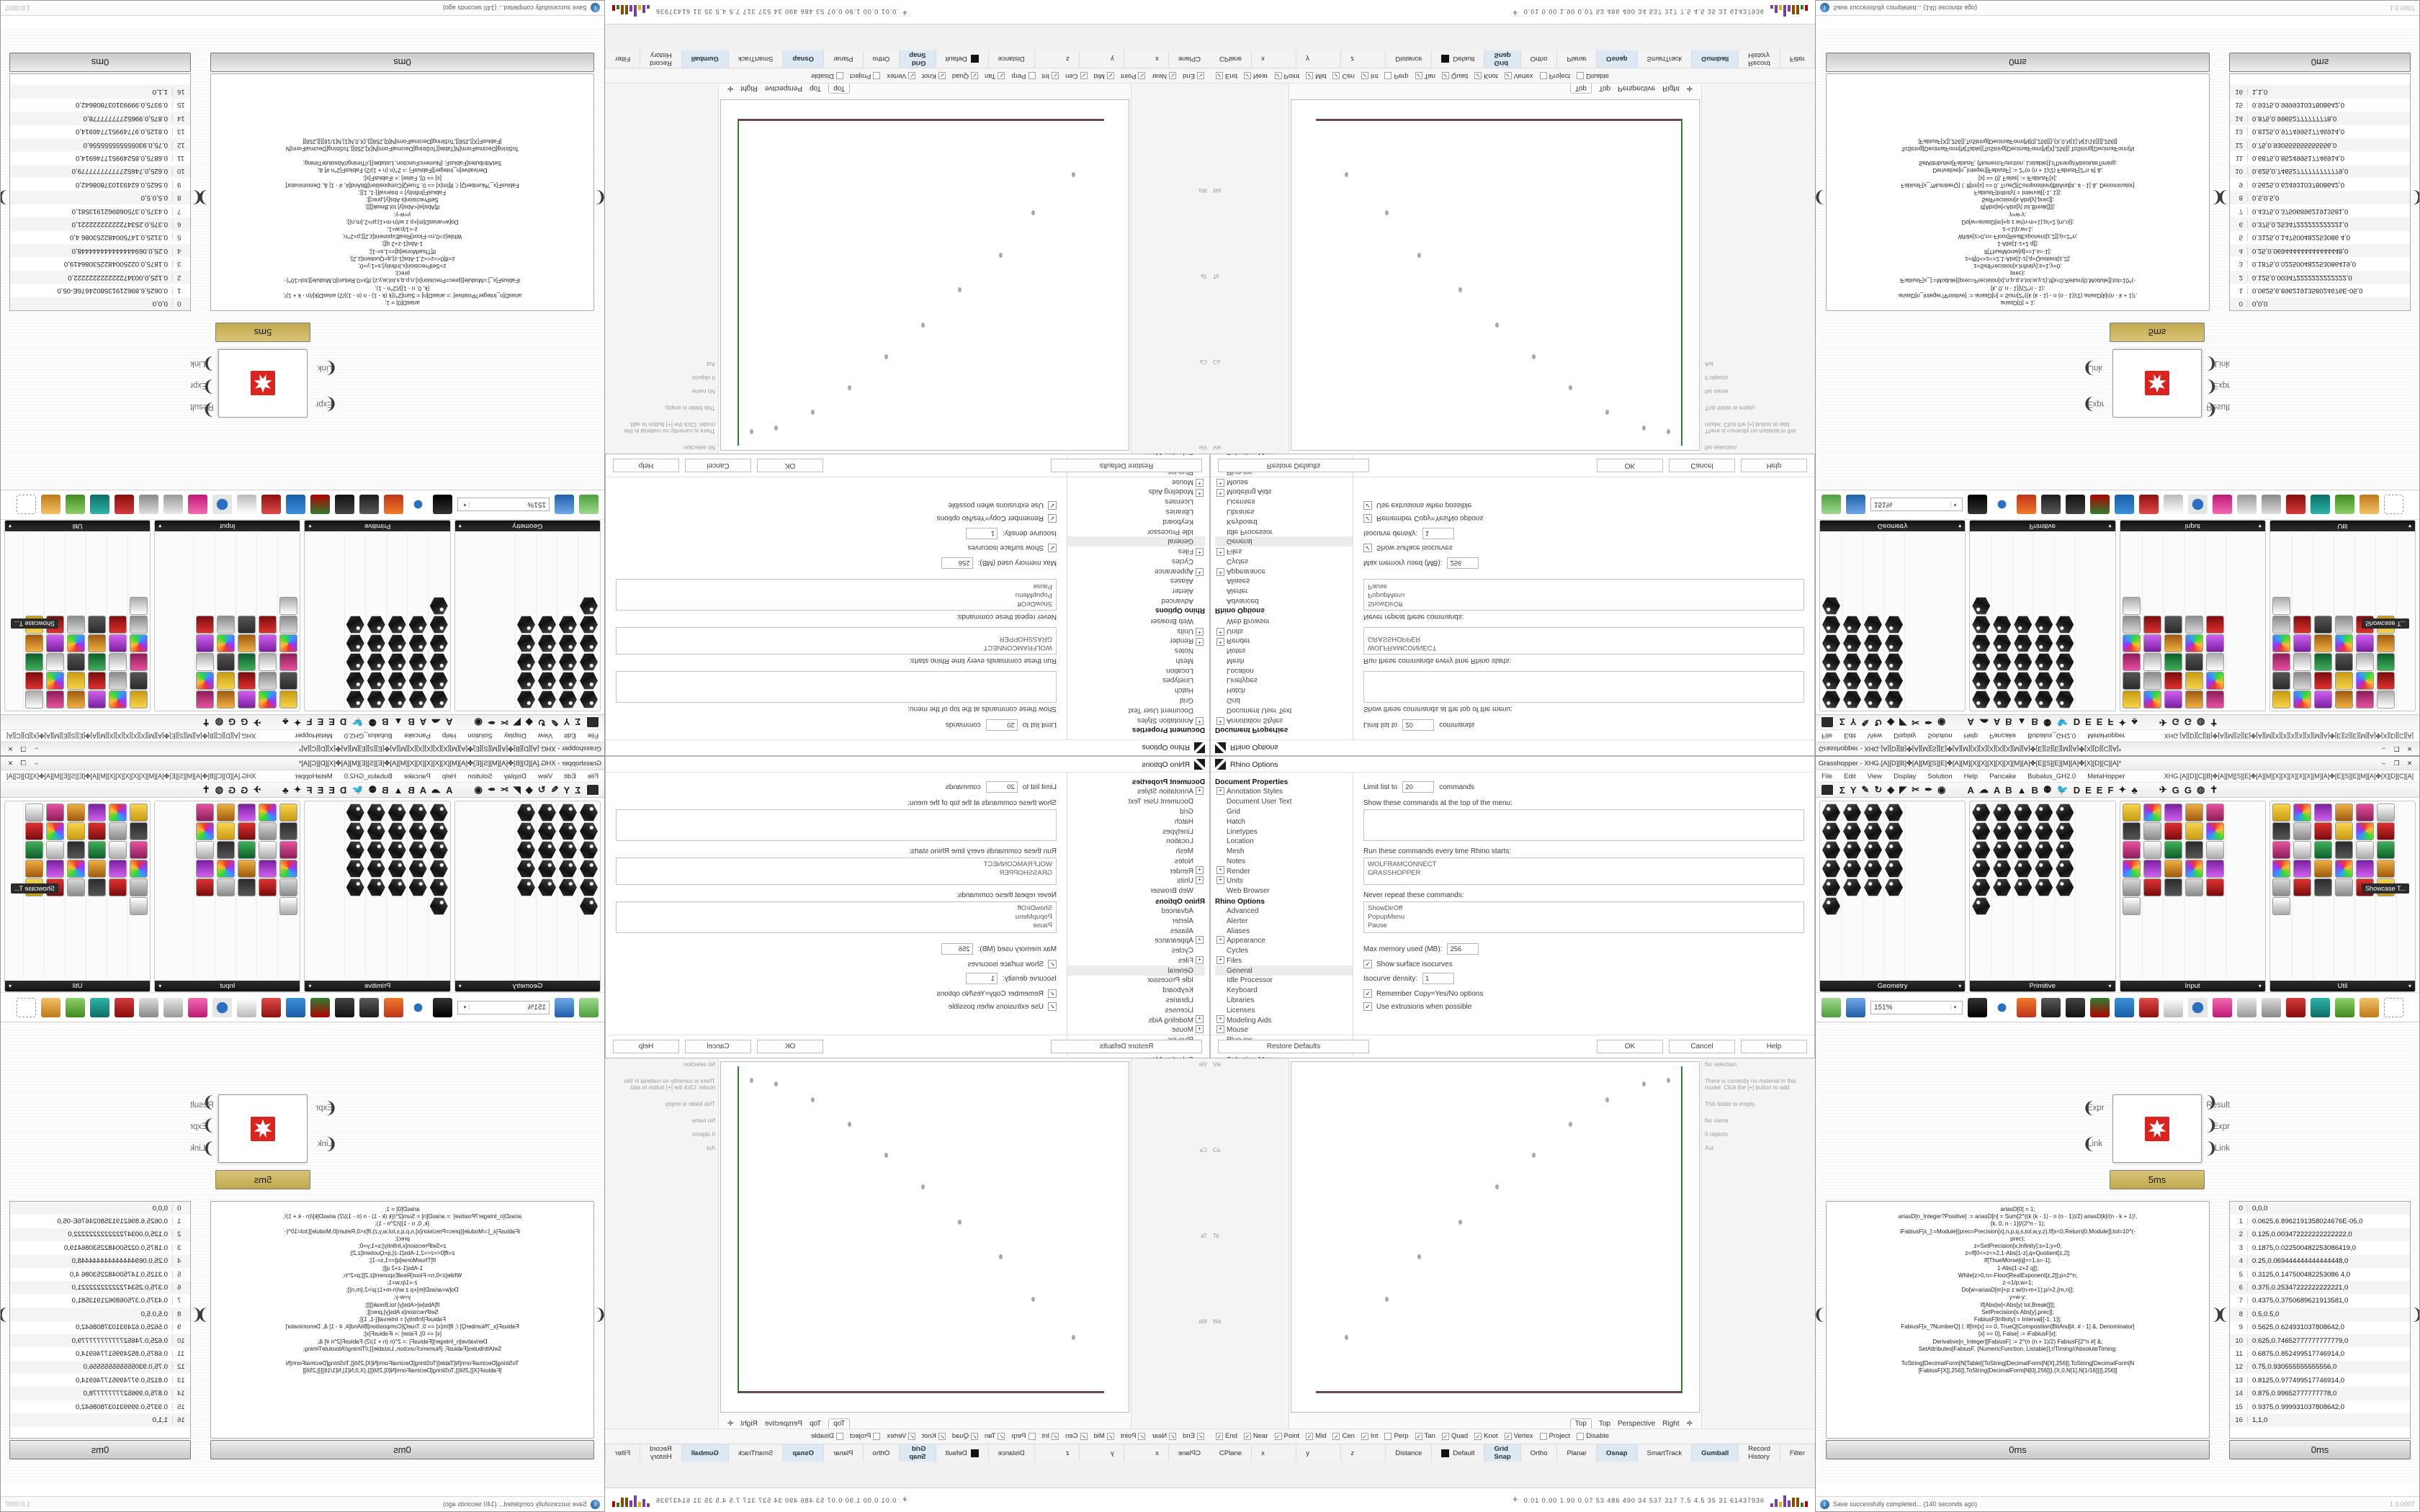 The image size is (2420, 1512). What do you see at coordinates (2320, 62) in the screenshot?
I see `result-table-timer: 0ms` at bounding box center [2320, 62].